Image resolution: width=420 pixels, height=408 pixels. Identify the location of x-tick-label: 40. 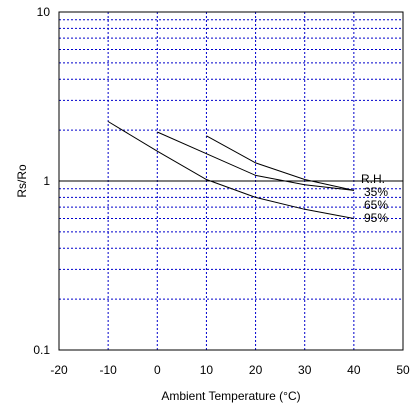
(354, 370).